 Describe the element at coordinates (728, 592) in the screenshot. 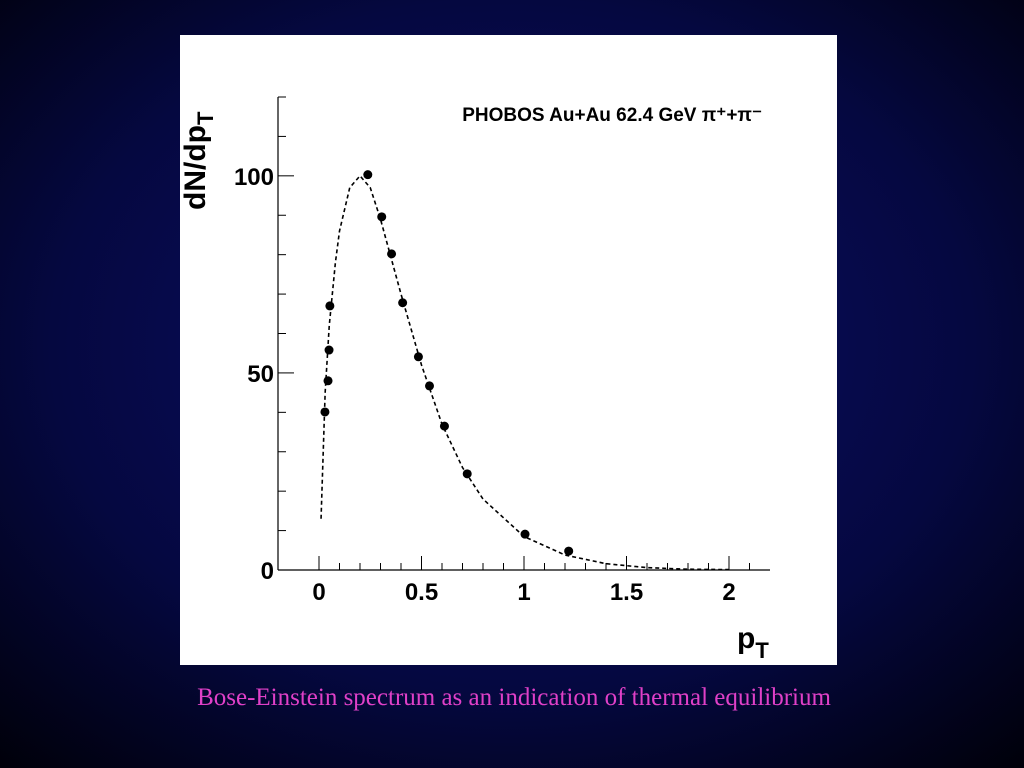

I see `x-tick-label: 2` at that location.